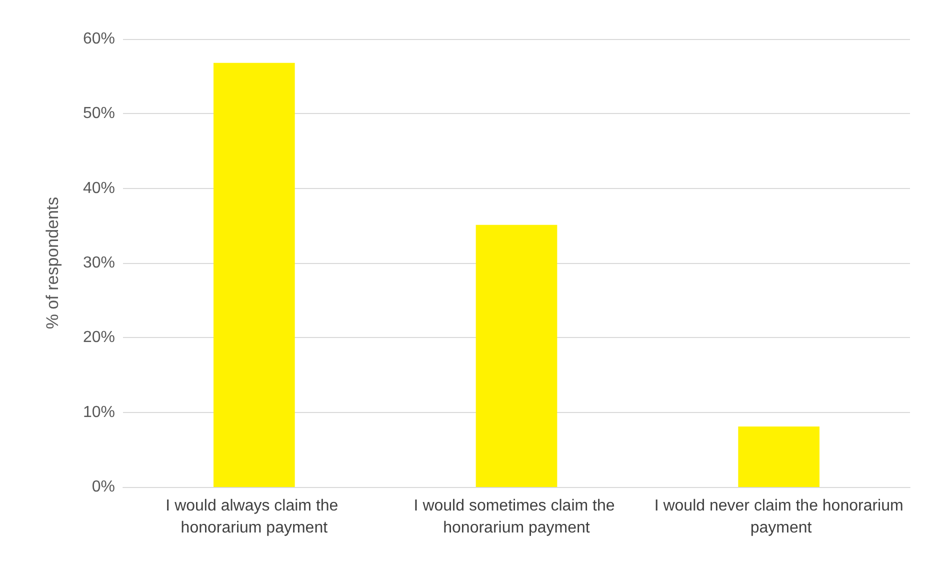 The image size is (928, 566). I want to click on y-tick-label: 20%, so click(98, 337).